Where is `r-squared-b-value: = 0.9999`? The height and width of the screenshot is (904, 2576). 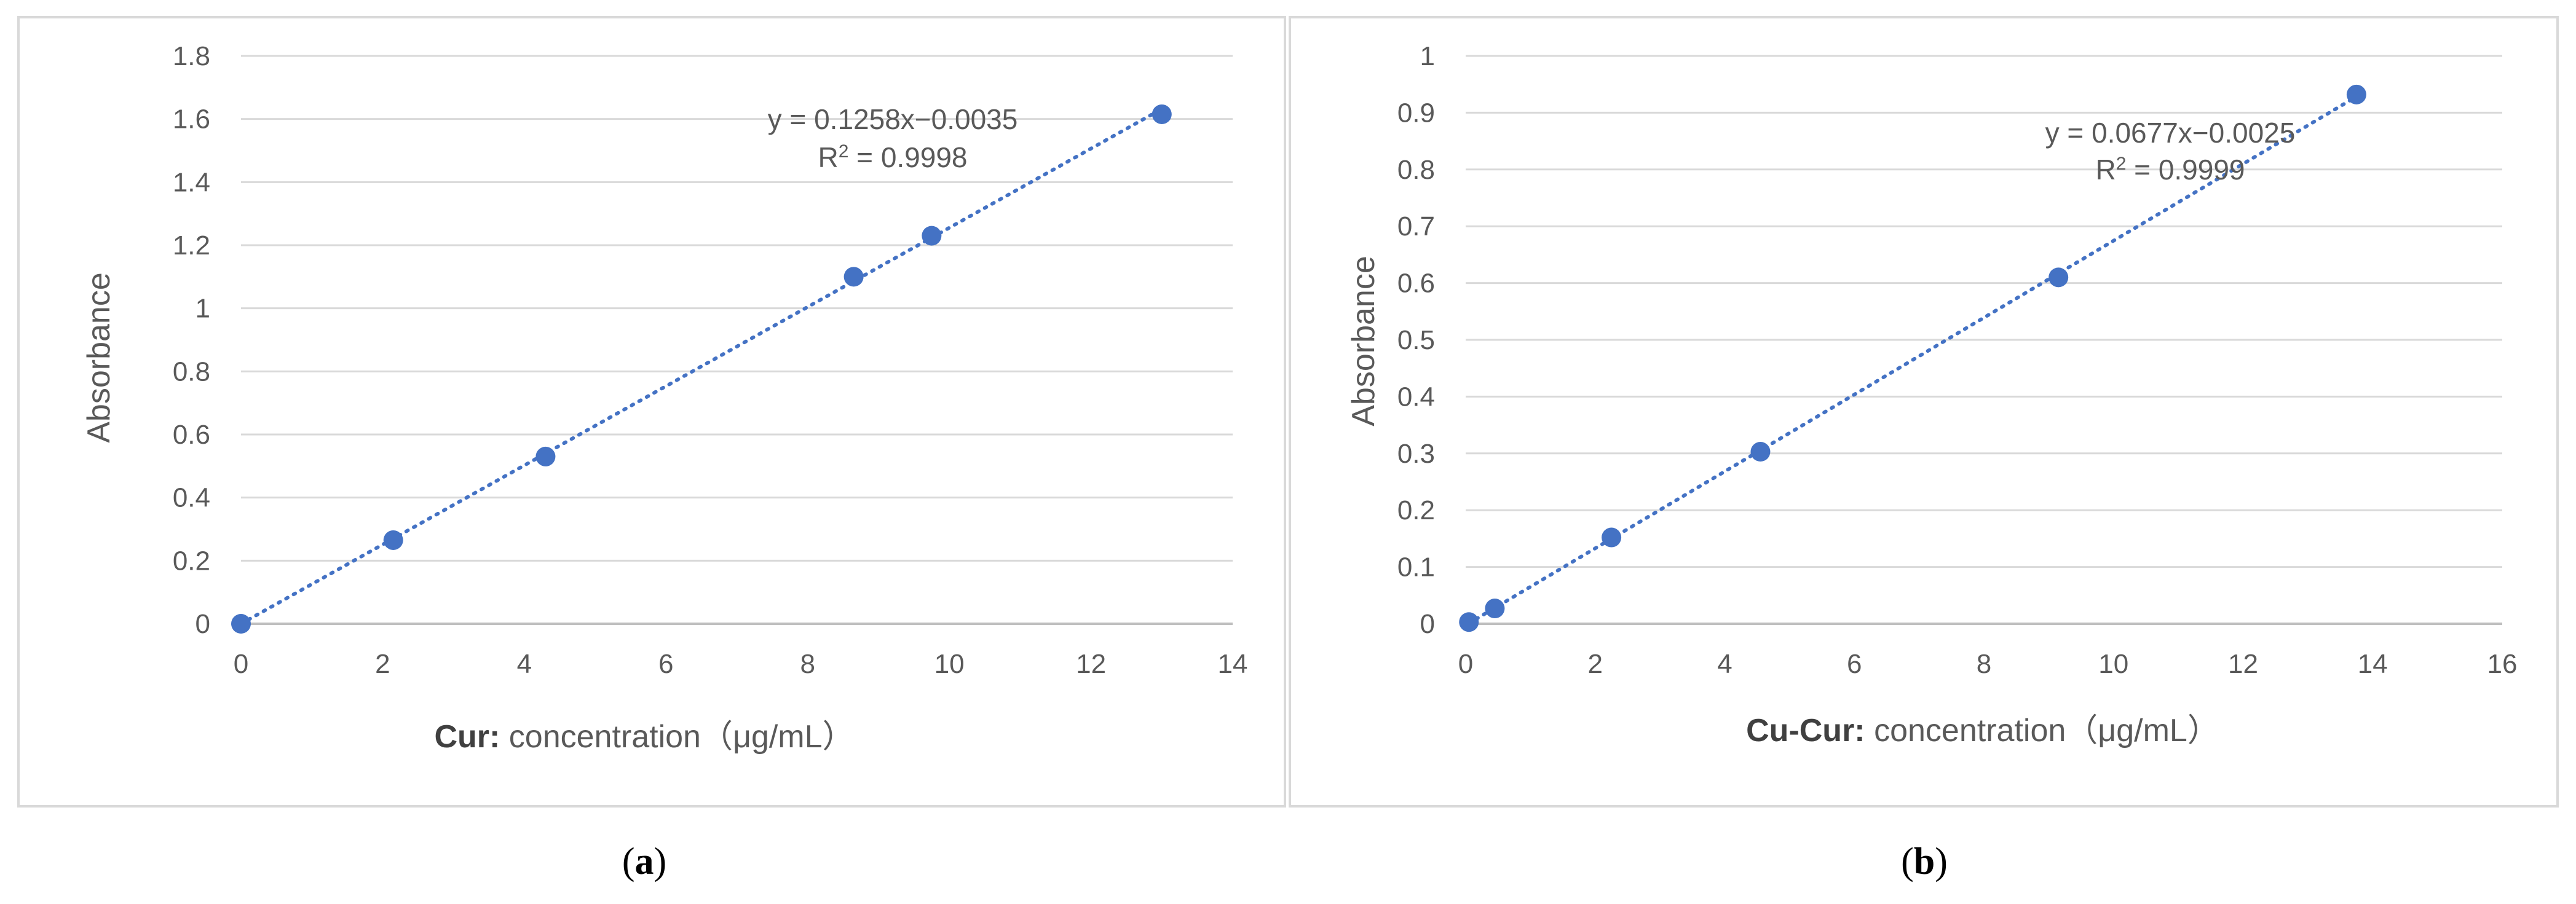 r-squared-b-value: = 0.9999 is located at coordinates (2185, 170).